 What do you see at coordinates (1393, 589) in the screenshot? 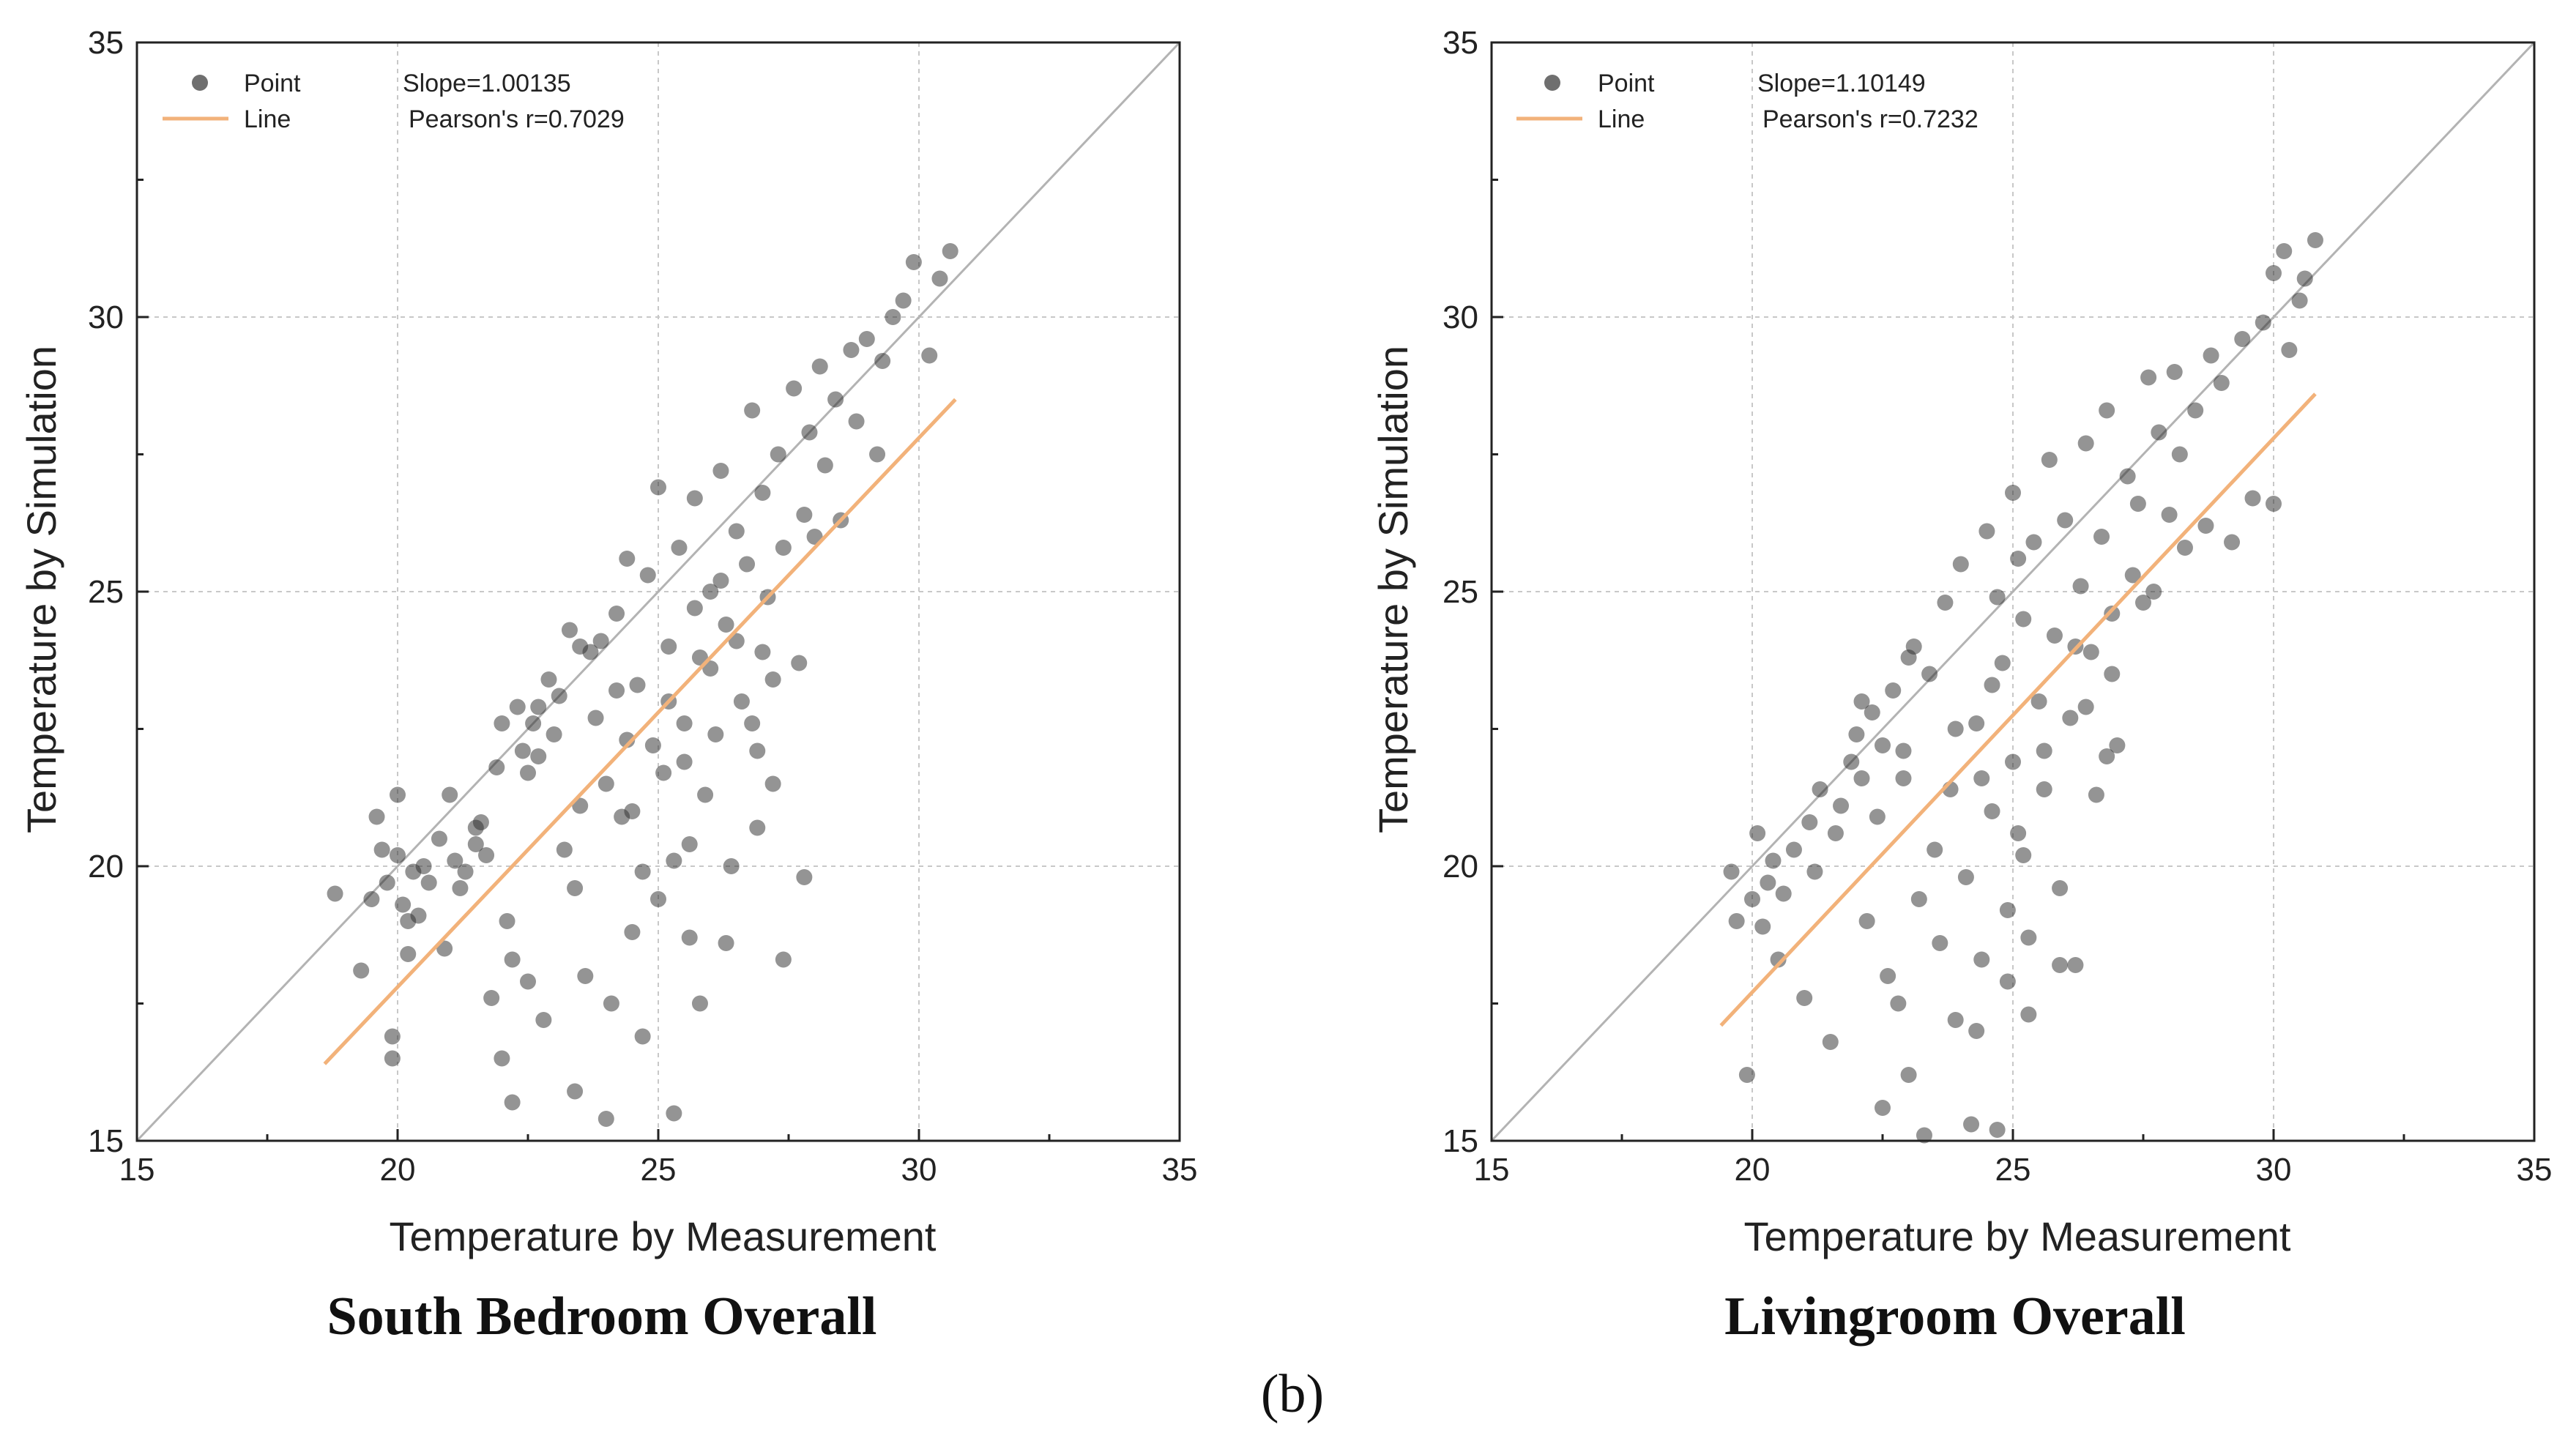
I see `y-axis-title: Temperature by Simulation` at bounding box center [1393, 589].